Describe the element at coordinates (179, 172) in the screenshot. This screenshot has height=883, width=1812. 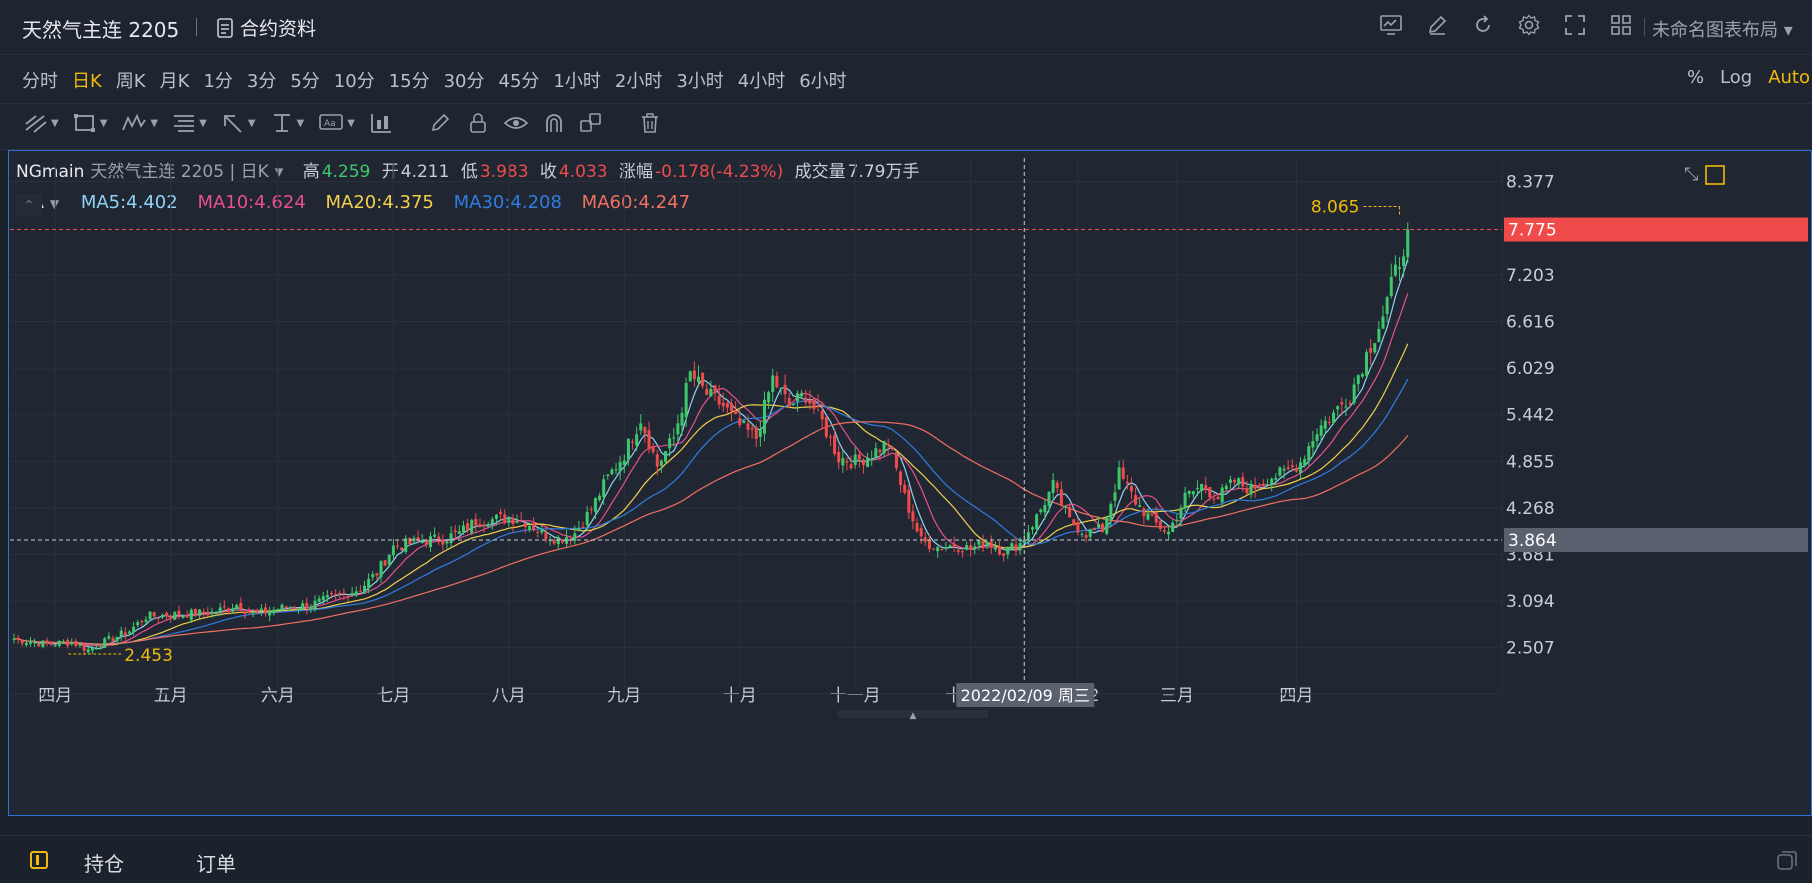
I see `symbol-name: 天然气主连 2205 | 日K` at that location.